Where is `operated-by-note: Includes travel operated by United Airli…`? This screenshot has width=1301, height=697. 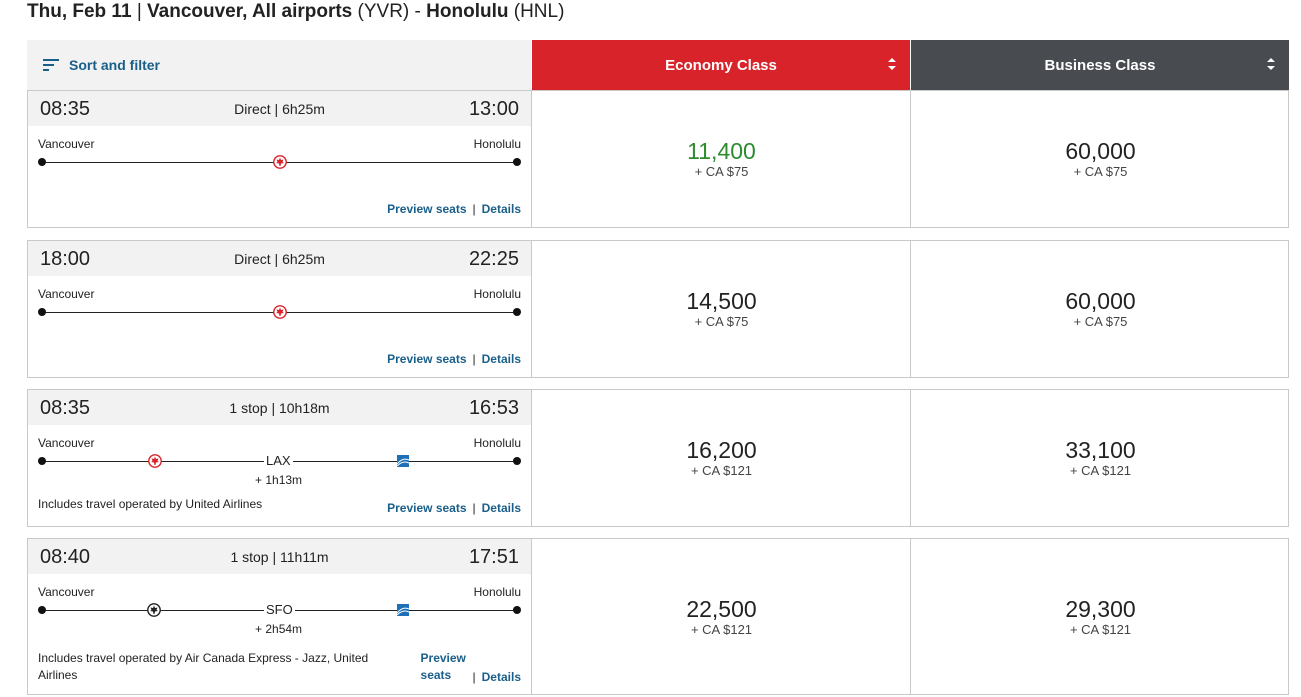 operated-by-note: Includes travel operated by United Airli… is located at coordinates (150, 504).